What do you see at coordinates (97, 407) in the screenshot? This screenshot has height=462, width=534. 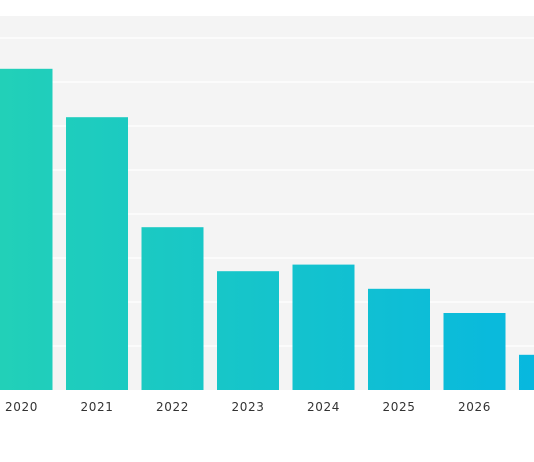 I see `x-tick-label: 2021` at bounding box center [97, 407].